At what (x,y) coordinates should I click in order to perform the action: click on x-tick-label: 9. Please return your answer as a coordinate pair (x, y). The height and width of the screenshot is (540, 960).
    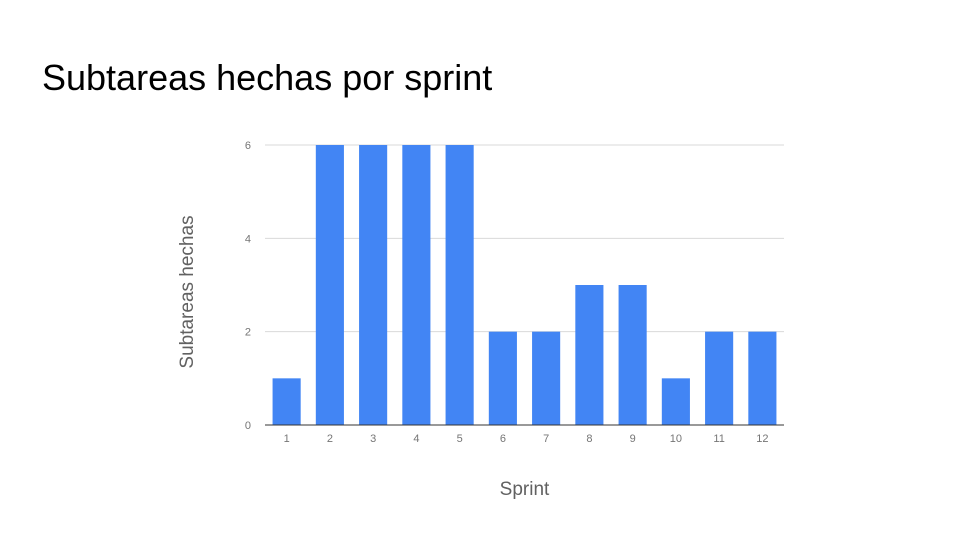
    Looking at the image, I should click on (633, 439).